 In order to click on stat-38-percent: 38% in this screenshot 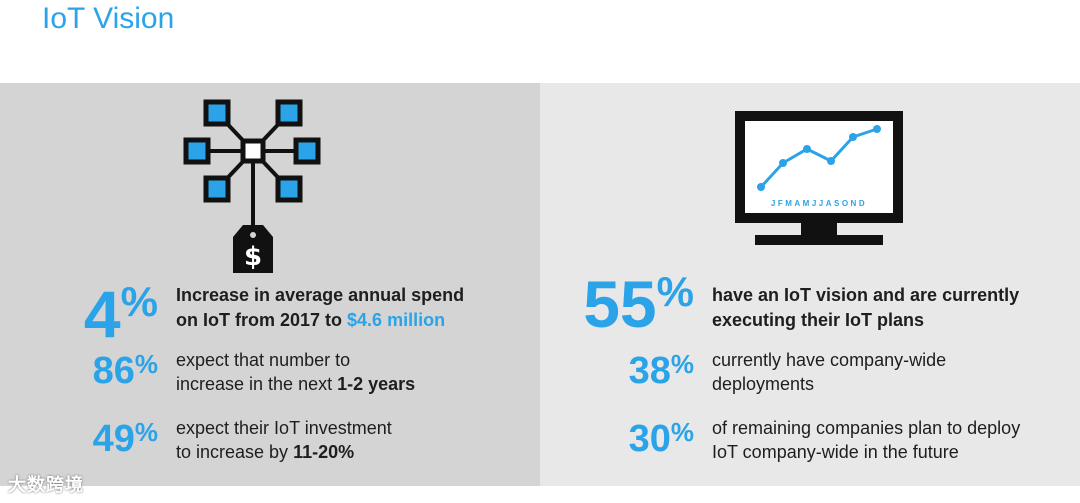, I will do `click(645, 371)`.